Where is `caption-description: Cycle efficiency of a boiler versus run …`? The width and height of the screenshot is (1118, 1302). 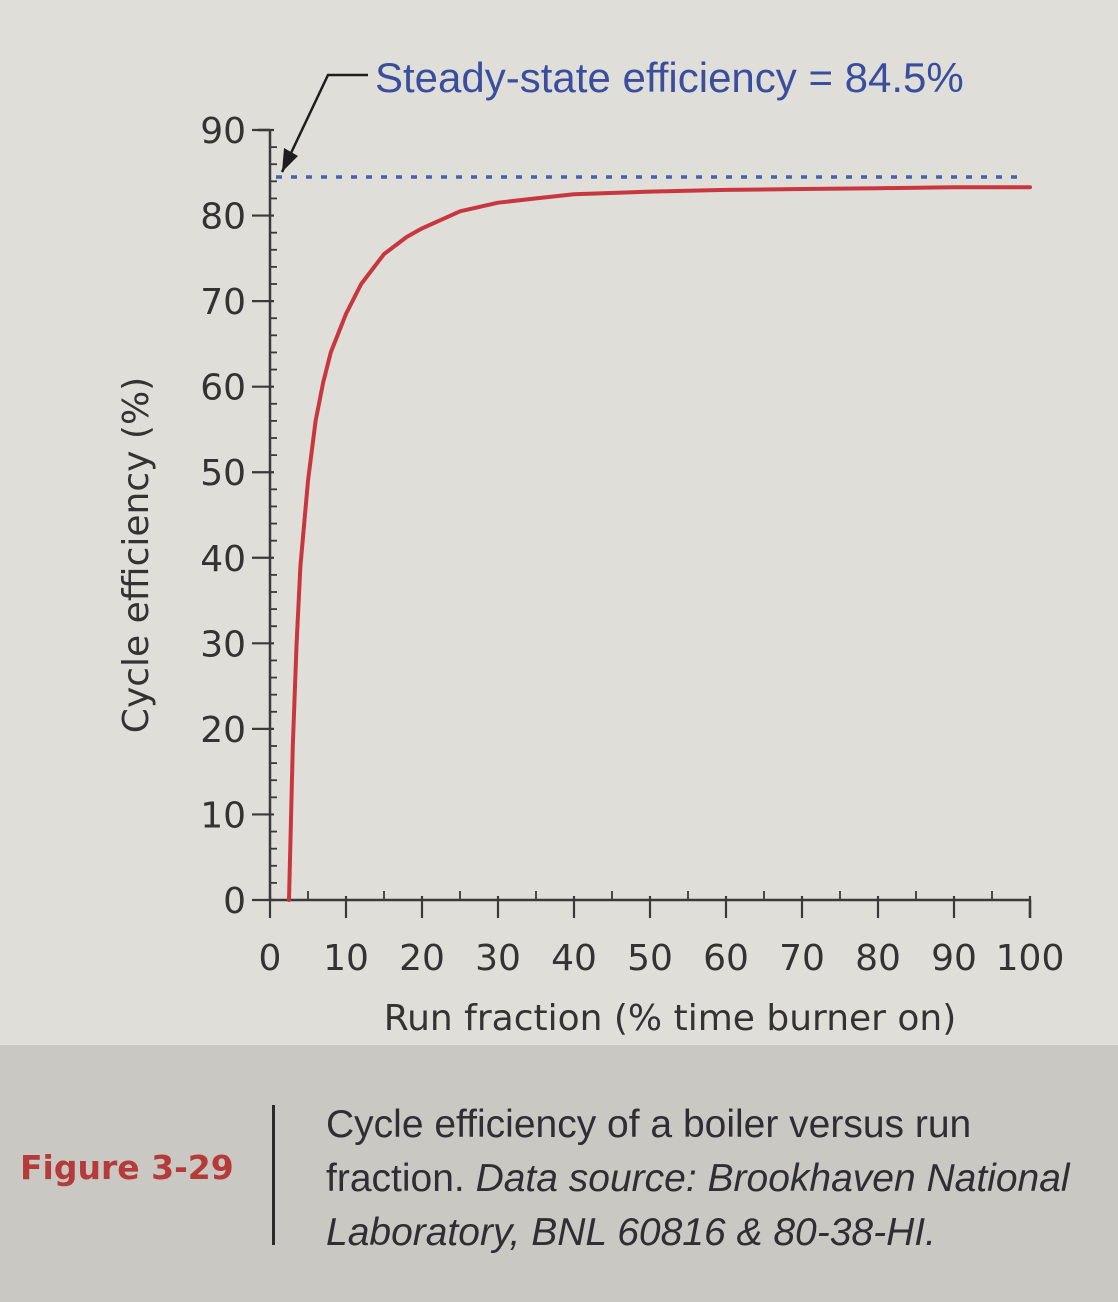 caption-description: Cycle efficiency of a boiler versus run … is located at coordinates (649, 1151).